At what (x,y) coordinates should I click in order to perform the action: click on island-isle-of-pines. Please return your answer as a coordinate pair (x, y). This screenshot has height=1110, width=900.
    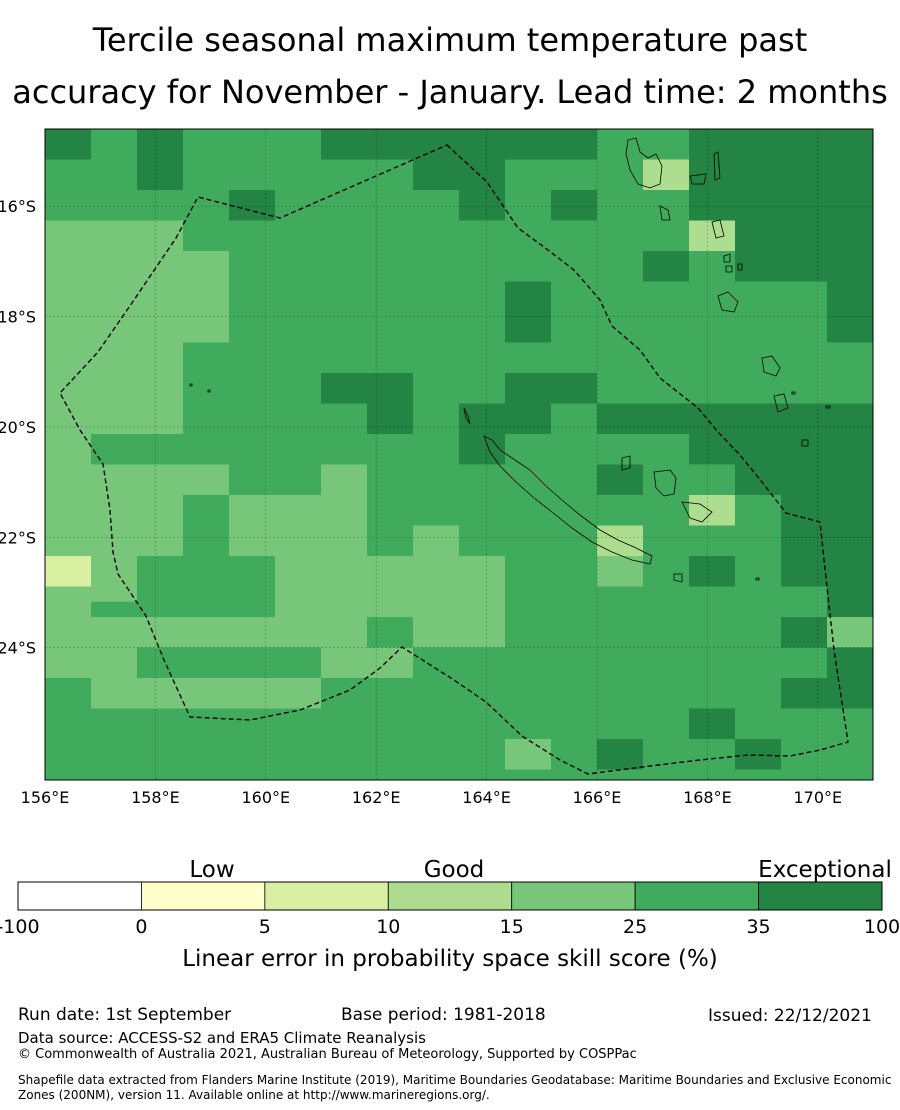
    Looking at the image, I should click on (678, 578).